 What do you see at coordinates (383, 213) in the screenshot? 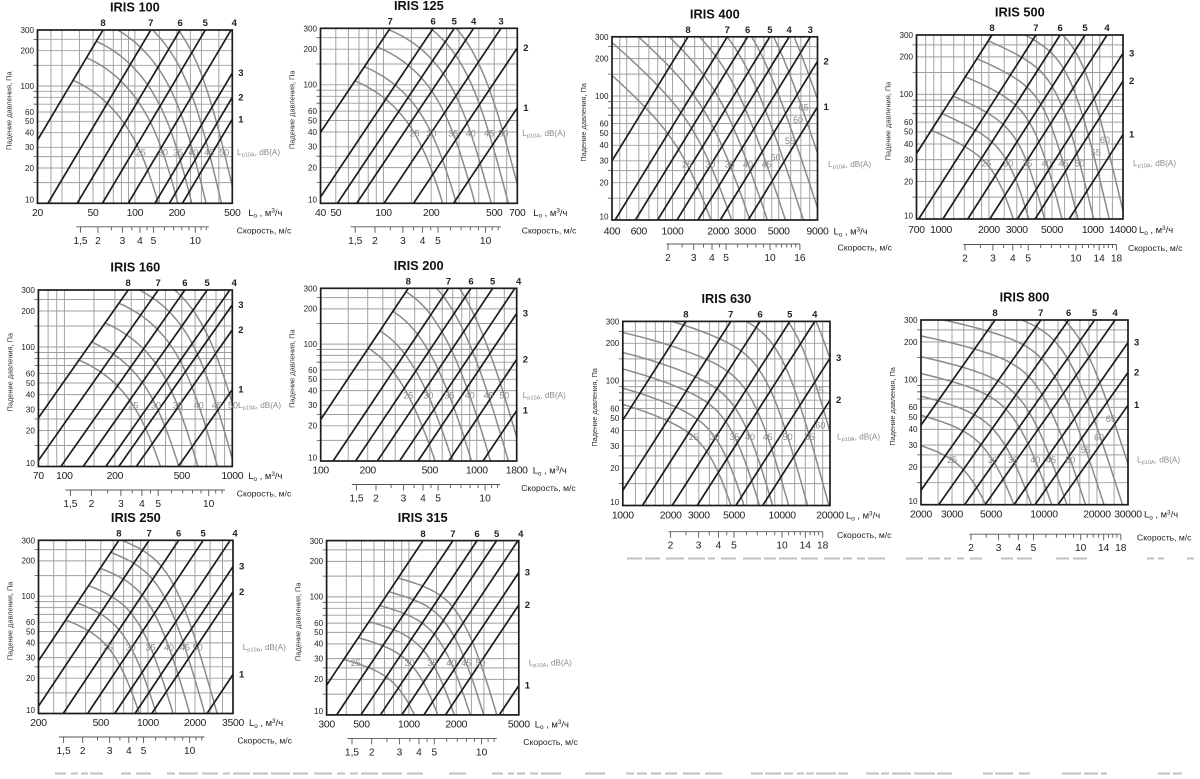
I see `svg-text: 100` at bounding box center [383, 213].